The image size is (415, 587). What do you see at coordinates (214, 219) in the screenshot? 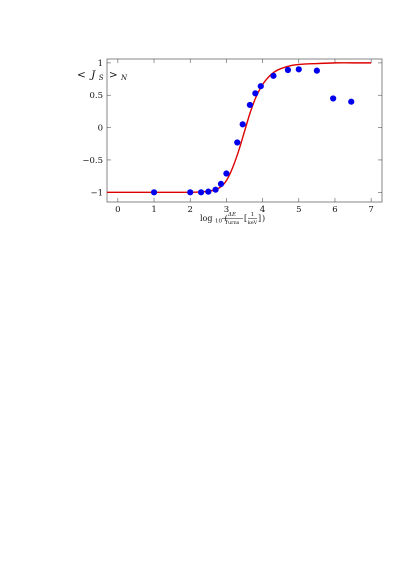
I see `svg-text: log 10 (` at bounding box center [214, 219].